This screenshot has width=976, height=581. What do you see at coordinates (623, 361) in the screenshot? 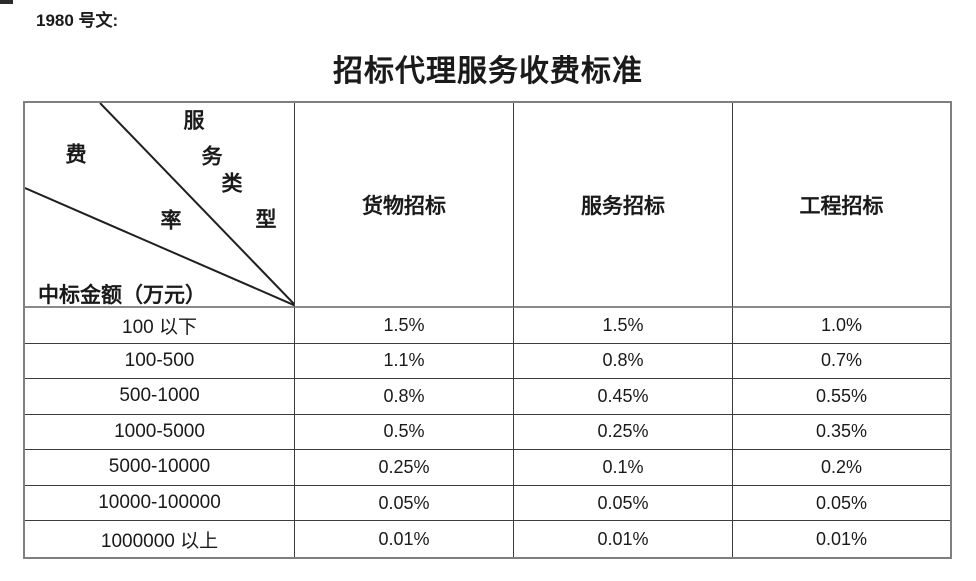
I see `service-rate-cell: 0.8%` at bounding box center [623, 361].